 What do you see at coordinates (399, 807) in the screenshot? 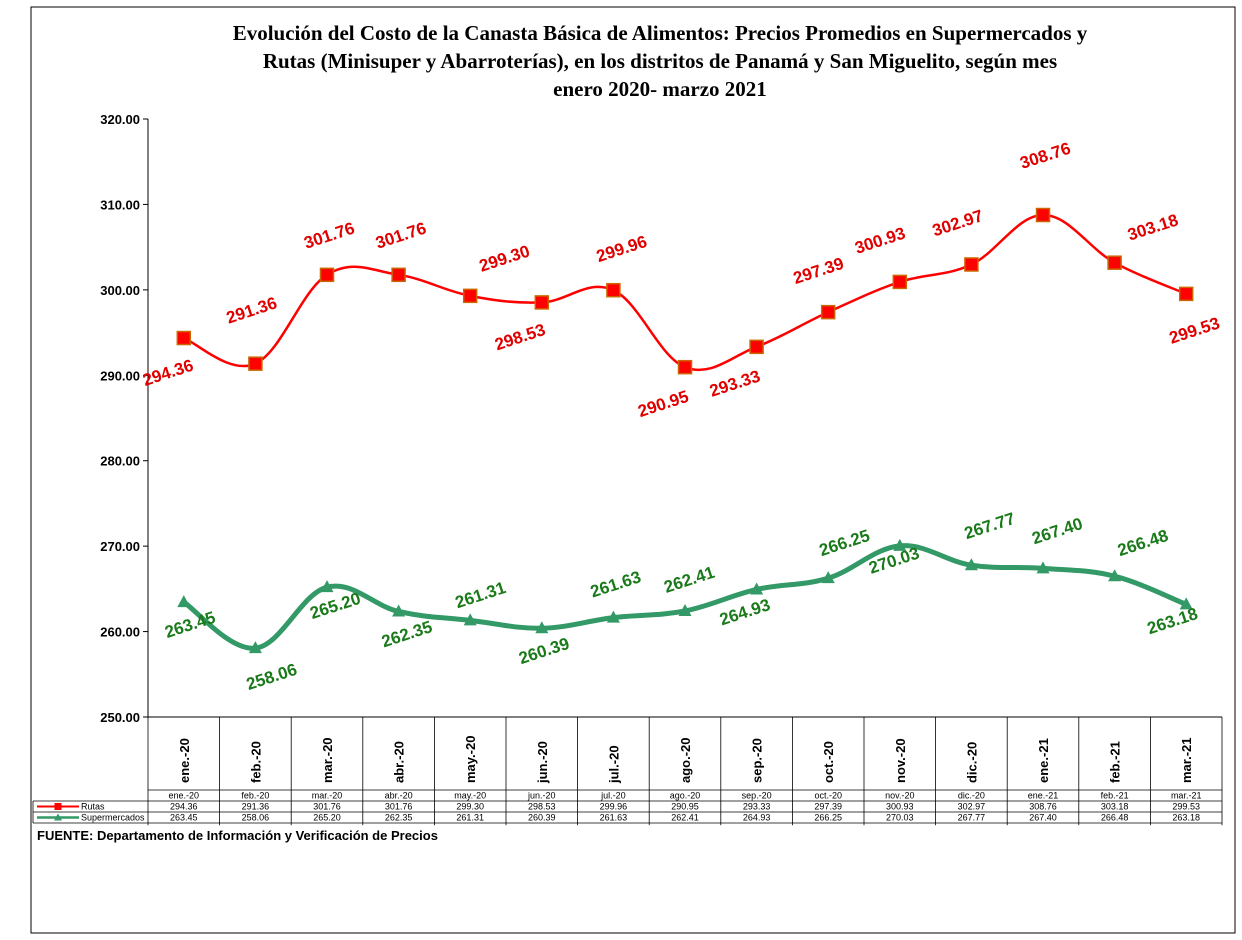
I see `table-value-cell: 301.76` at bounding box center [399, 807].